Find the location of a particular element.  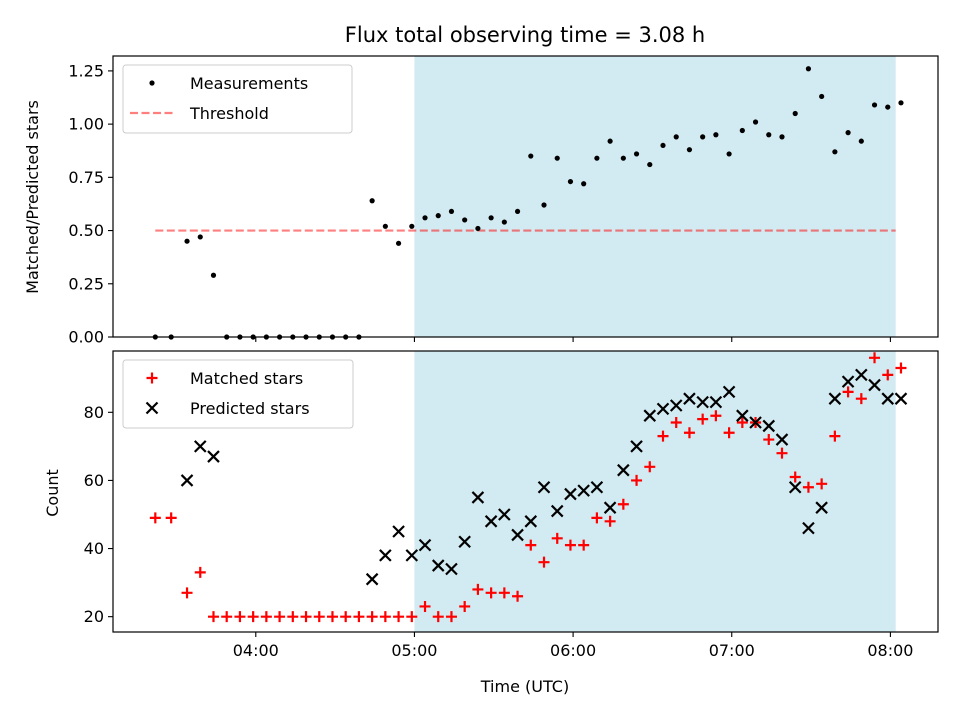

x-tick-label: 06:00 is located at coordinates (573, 650).